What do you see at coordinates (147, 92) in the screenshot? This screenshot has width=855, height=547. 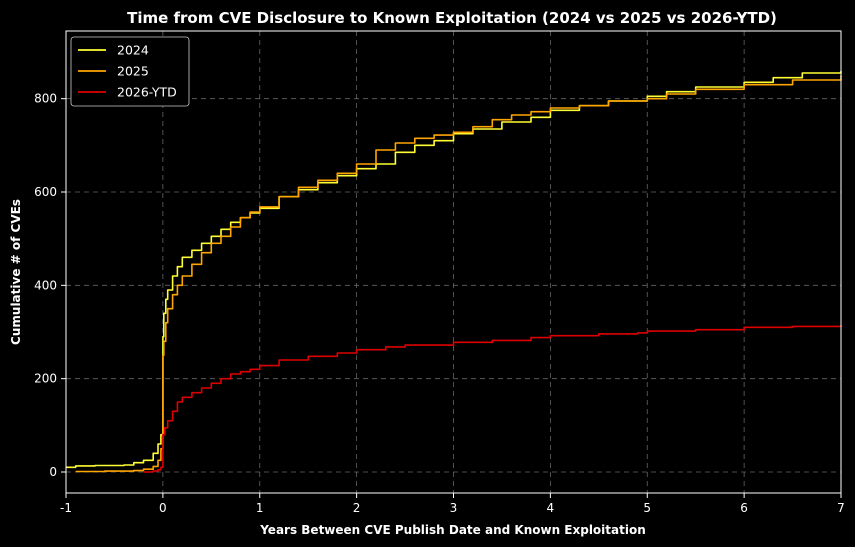 I see `legend-label: 2026-YTD` at bounding box center [147, 92].